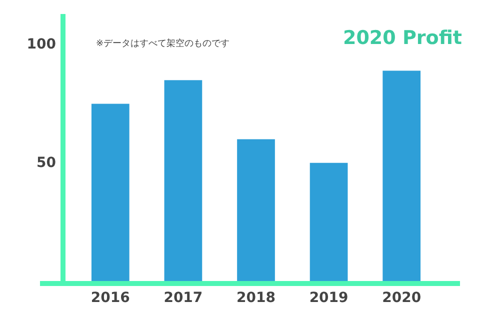 The image size is (480, 320). Describe the element at coordinates (110, 298) in the screenshot. I see `x-tick-label: 2016` at that location.